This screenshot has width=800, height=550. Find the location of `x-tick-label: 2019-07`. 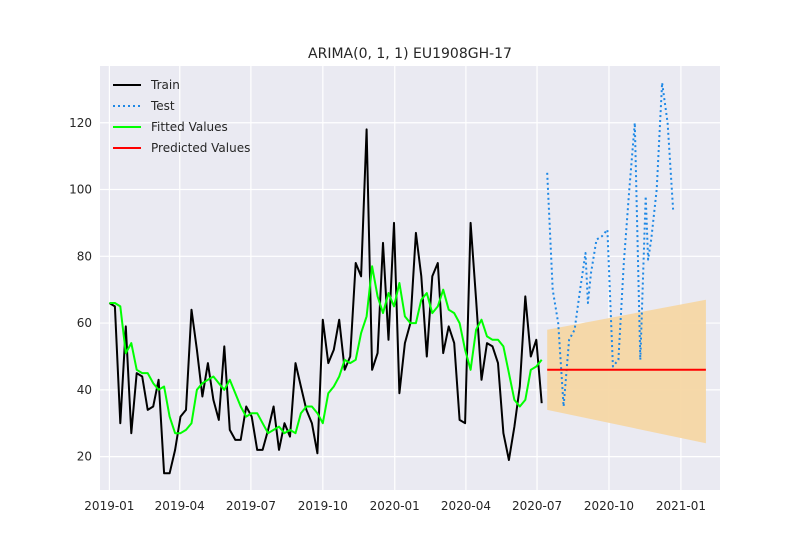

x-tick-label: 2019-07 is located at coordinates (251, 506).